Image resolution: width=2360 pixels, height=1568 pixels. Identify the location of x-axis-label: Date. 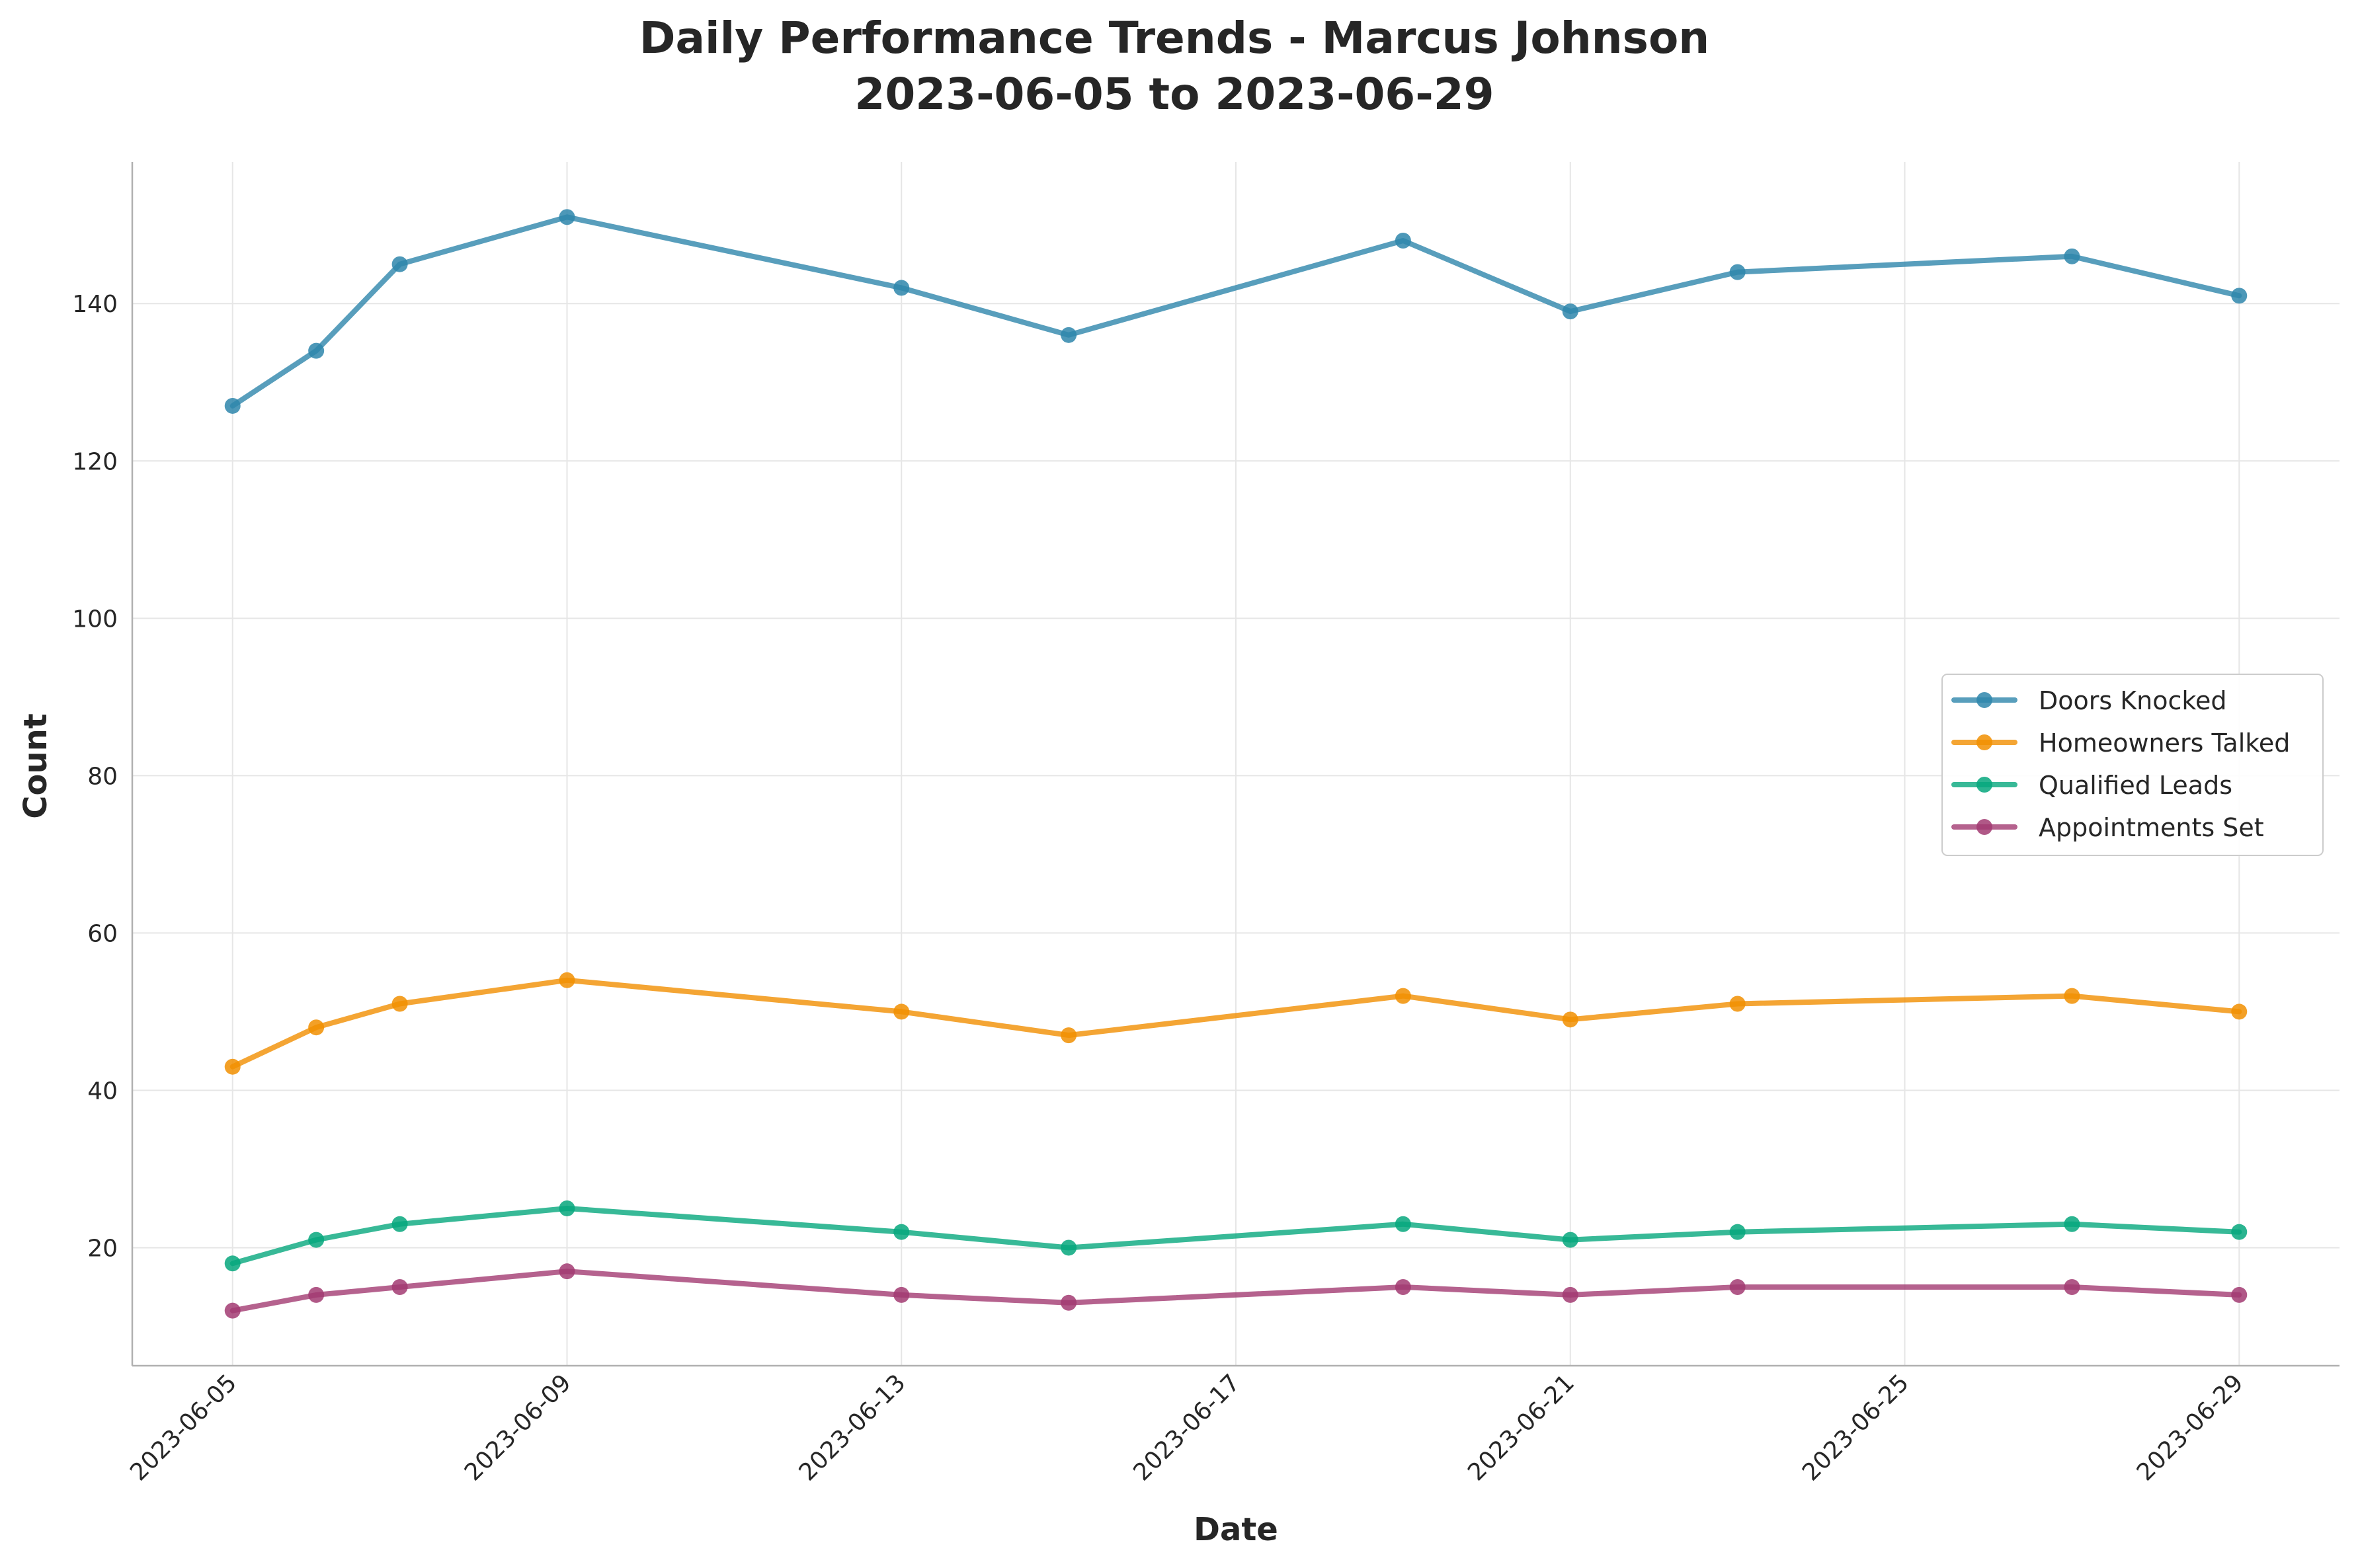
(1236, 1529).